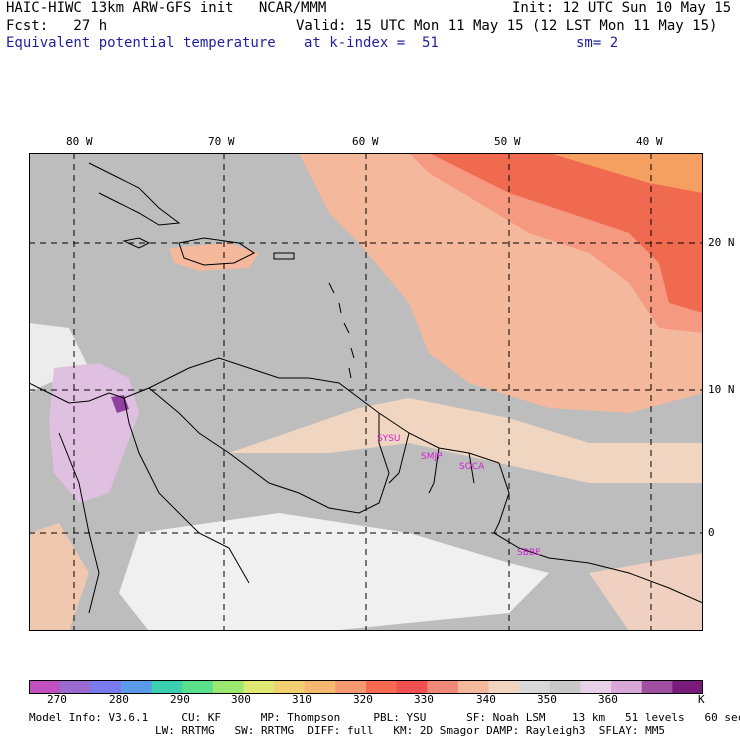 This screenshot has width=740, height=740. Describe the element at coordinates (721, 242) in the screenshot. I see `lat-label-20n: 20 N` at that location.